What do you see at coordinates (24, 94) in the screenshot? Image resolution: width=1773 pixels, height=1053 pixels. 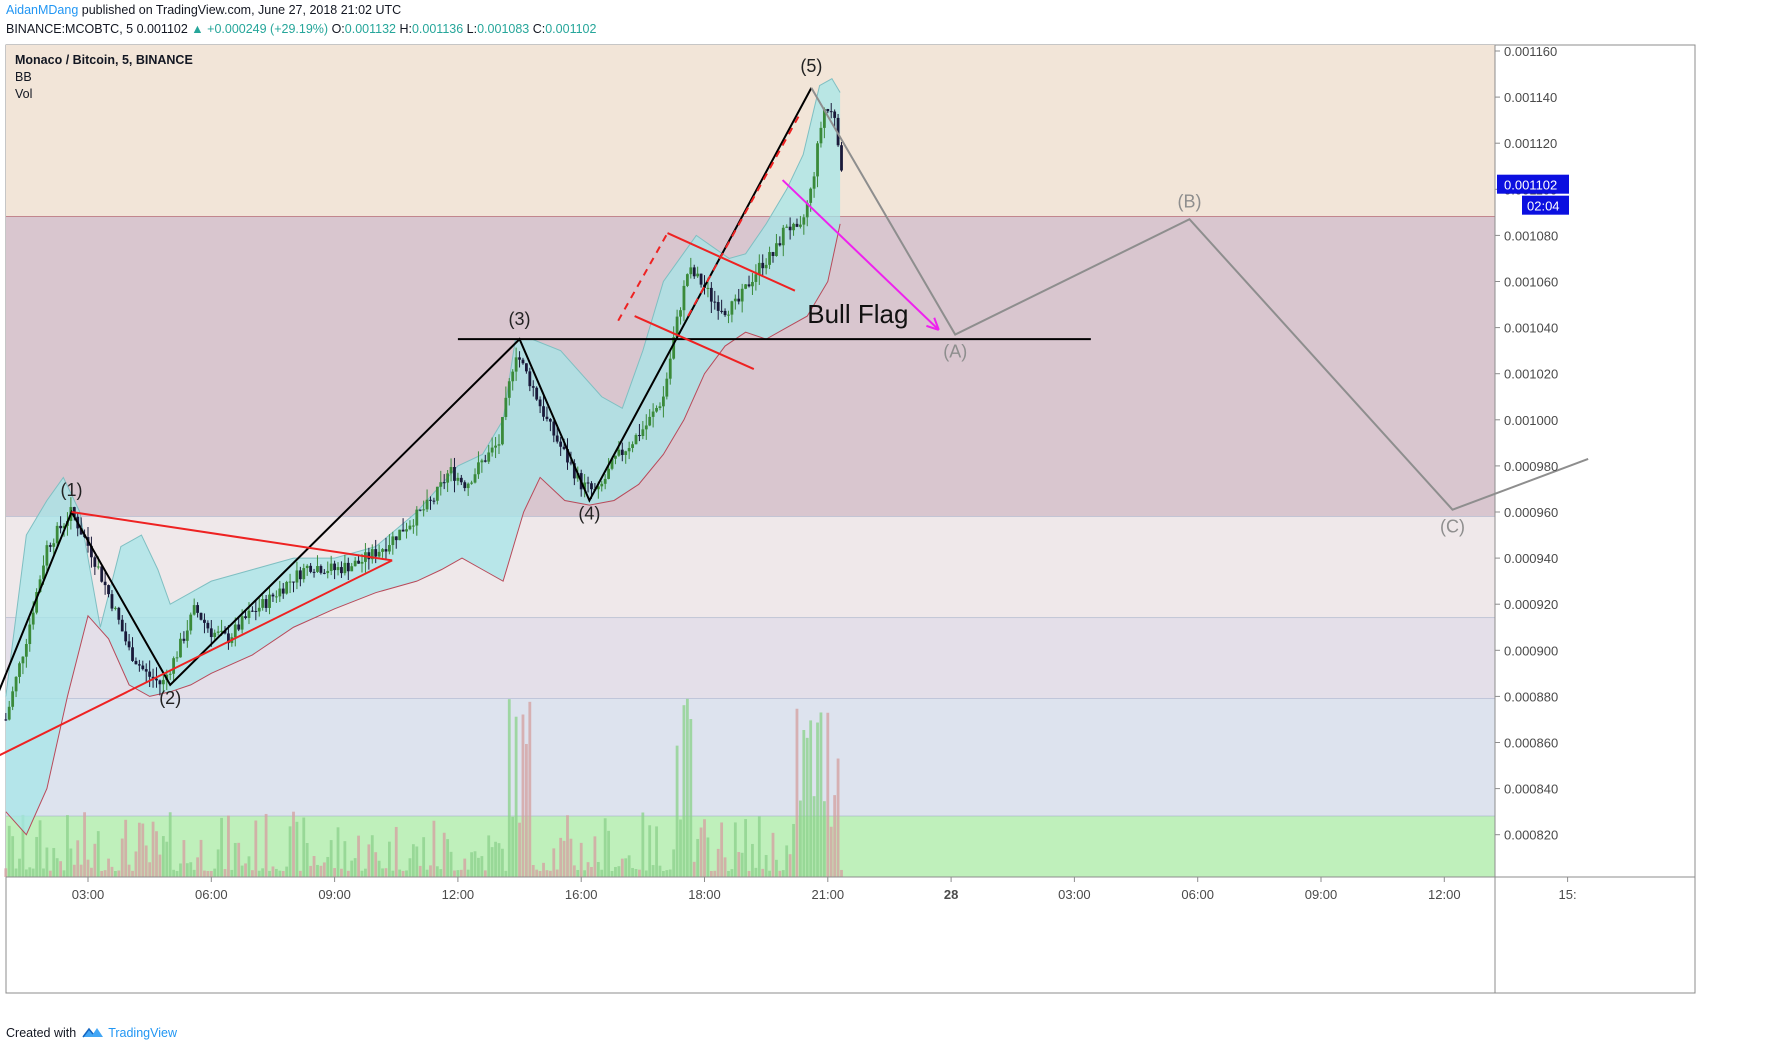 I see `legend-vol: Vol` at bounding box center [24, 94].